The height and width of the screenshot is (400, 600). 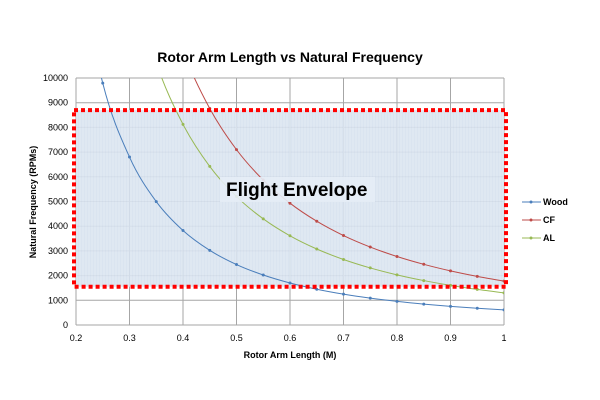 What do you see at coordinates (58, 300) in the screenshot?
I see `y-tick-label: 1000` at bounding box center [58, 300].